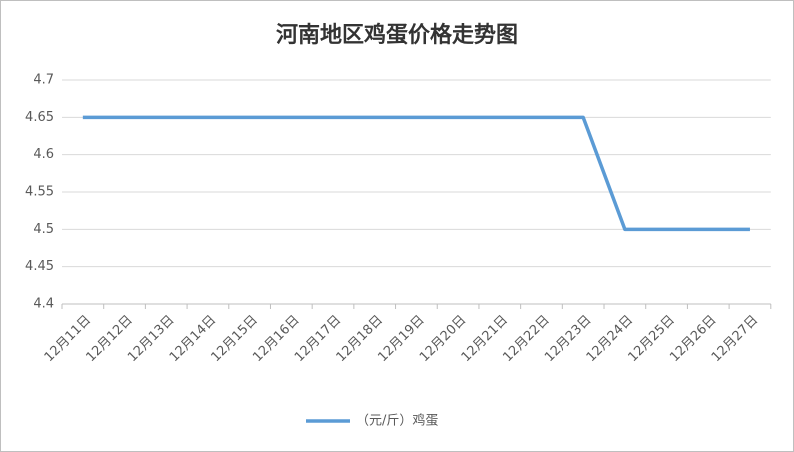 The image size is (794, 452). I want to click on y-tick-label: 4.6, so click(43, 154).